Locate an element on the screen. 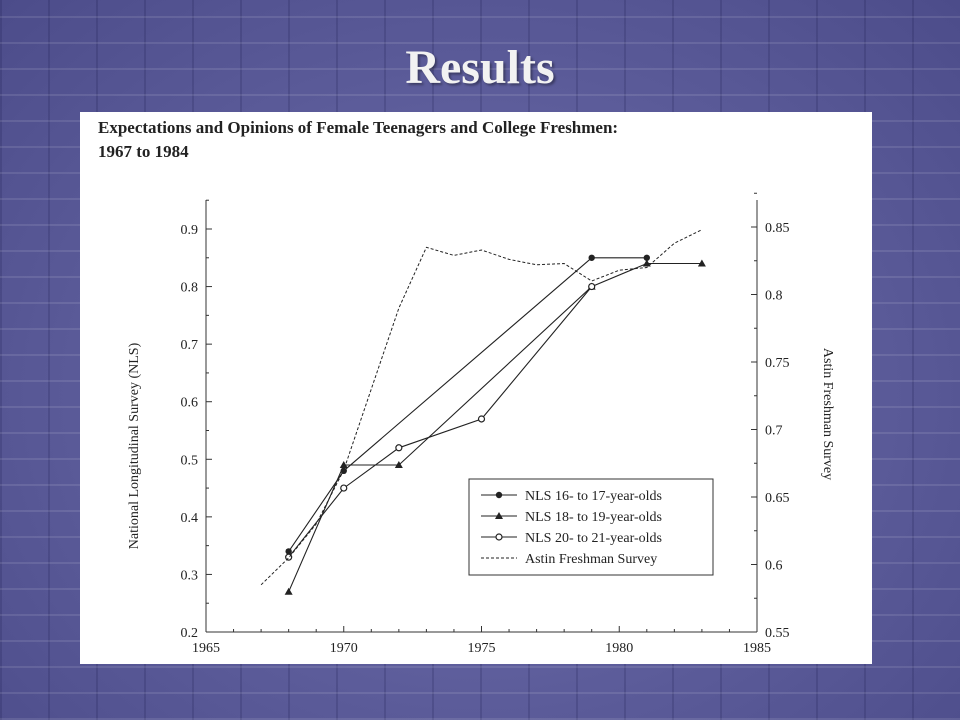  x-tick-label: 1970 is located at coordinates (344, 648).